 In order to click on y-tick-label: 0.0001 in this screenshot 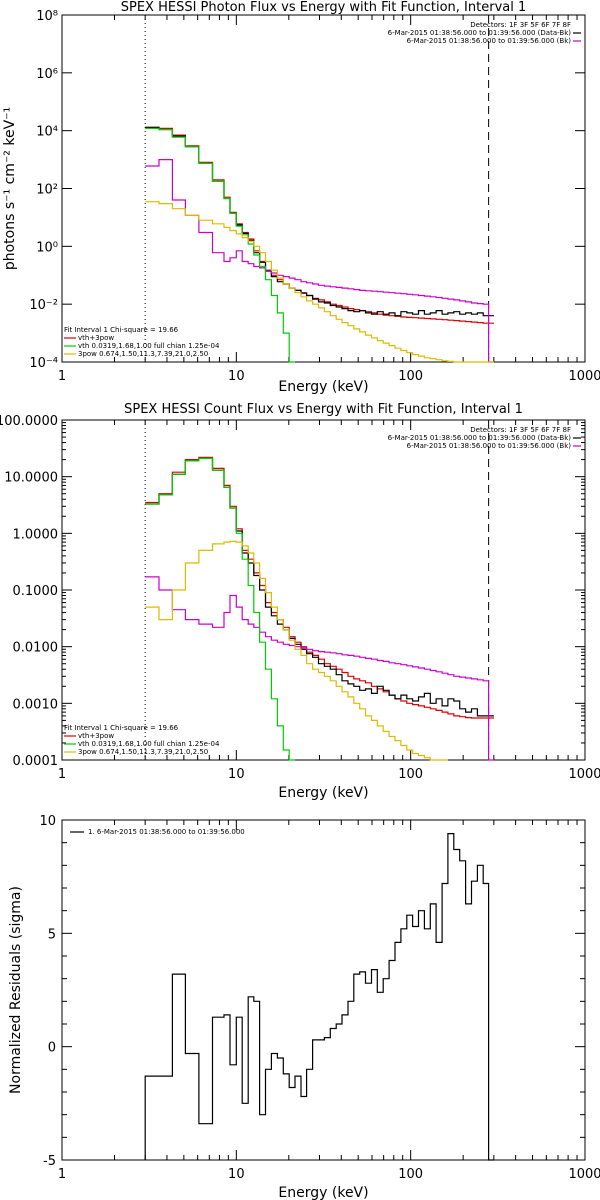, I will do `click(36, 761)`.